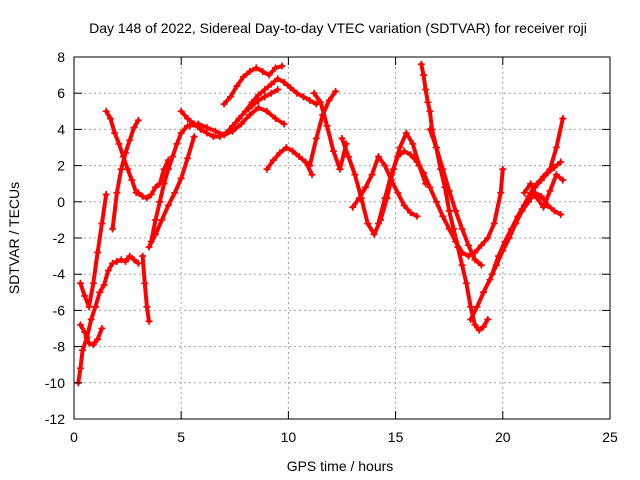 Image resolution: width=640 pixels, height=480 pixels. I want to click on x-tick-label: 0, so click(74, 437).